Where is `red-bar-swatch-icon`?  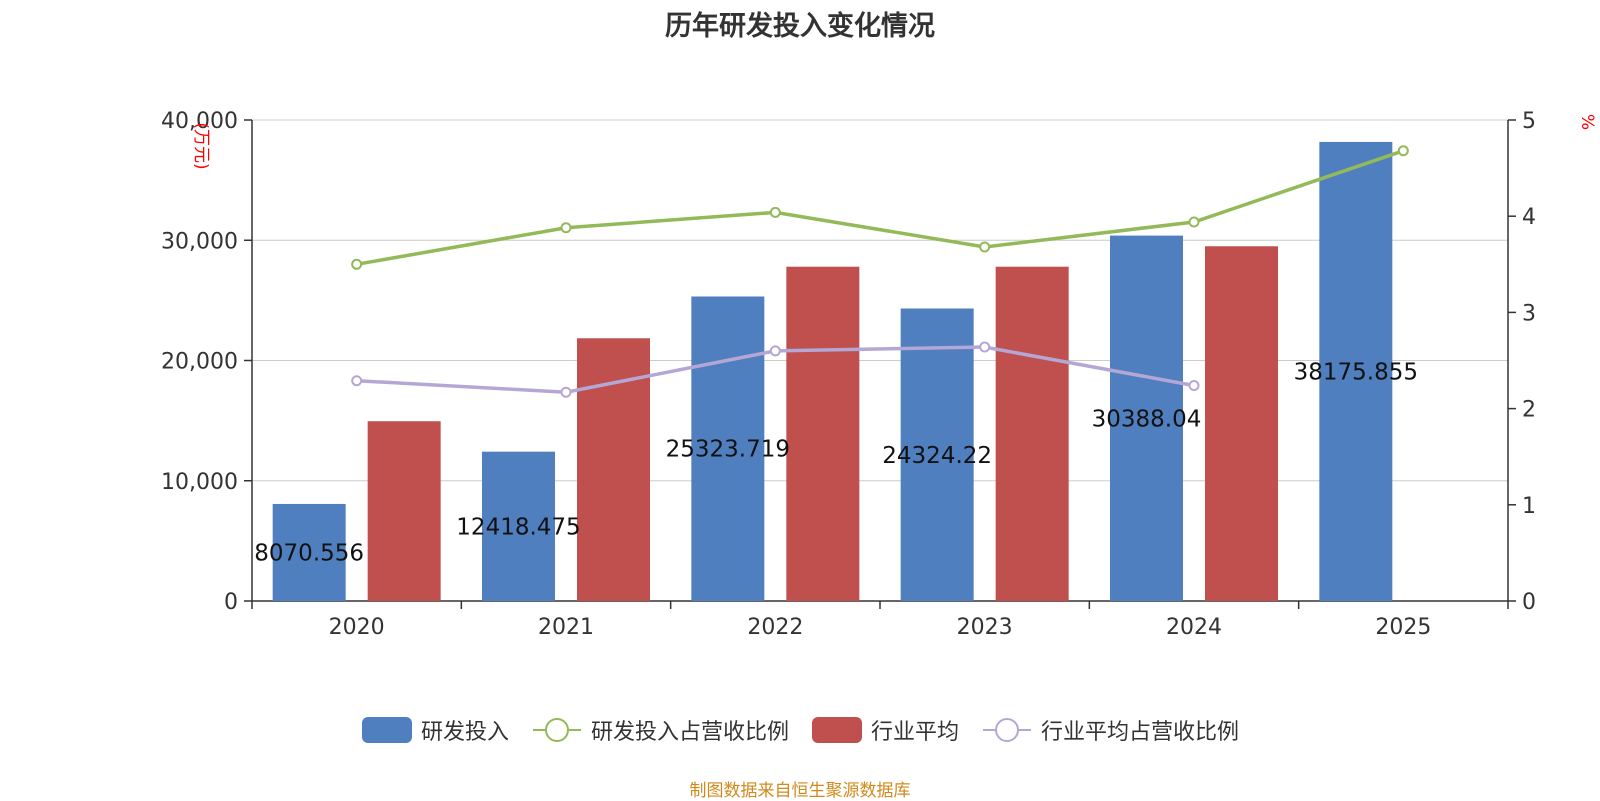 red-bar-swatch-icon is located at coordinates (837, 730).